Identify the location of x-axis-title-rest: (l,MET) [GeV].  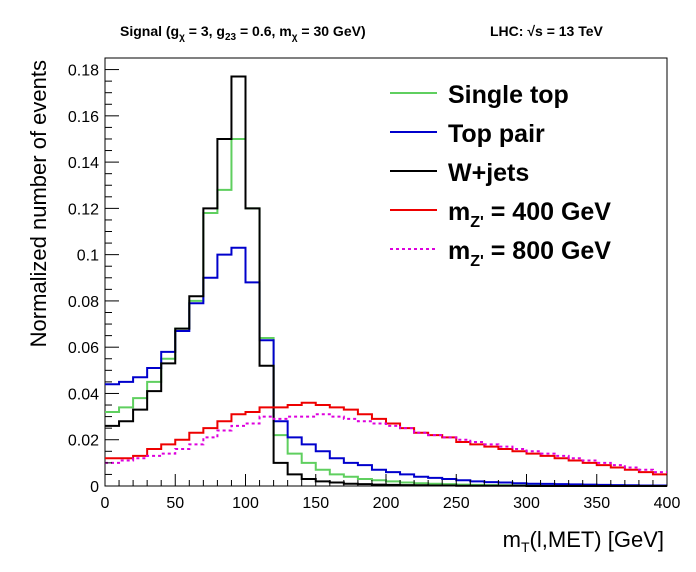
(597, 539).